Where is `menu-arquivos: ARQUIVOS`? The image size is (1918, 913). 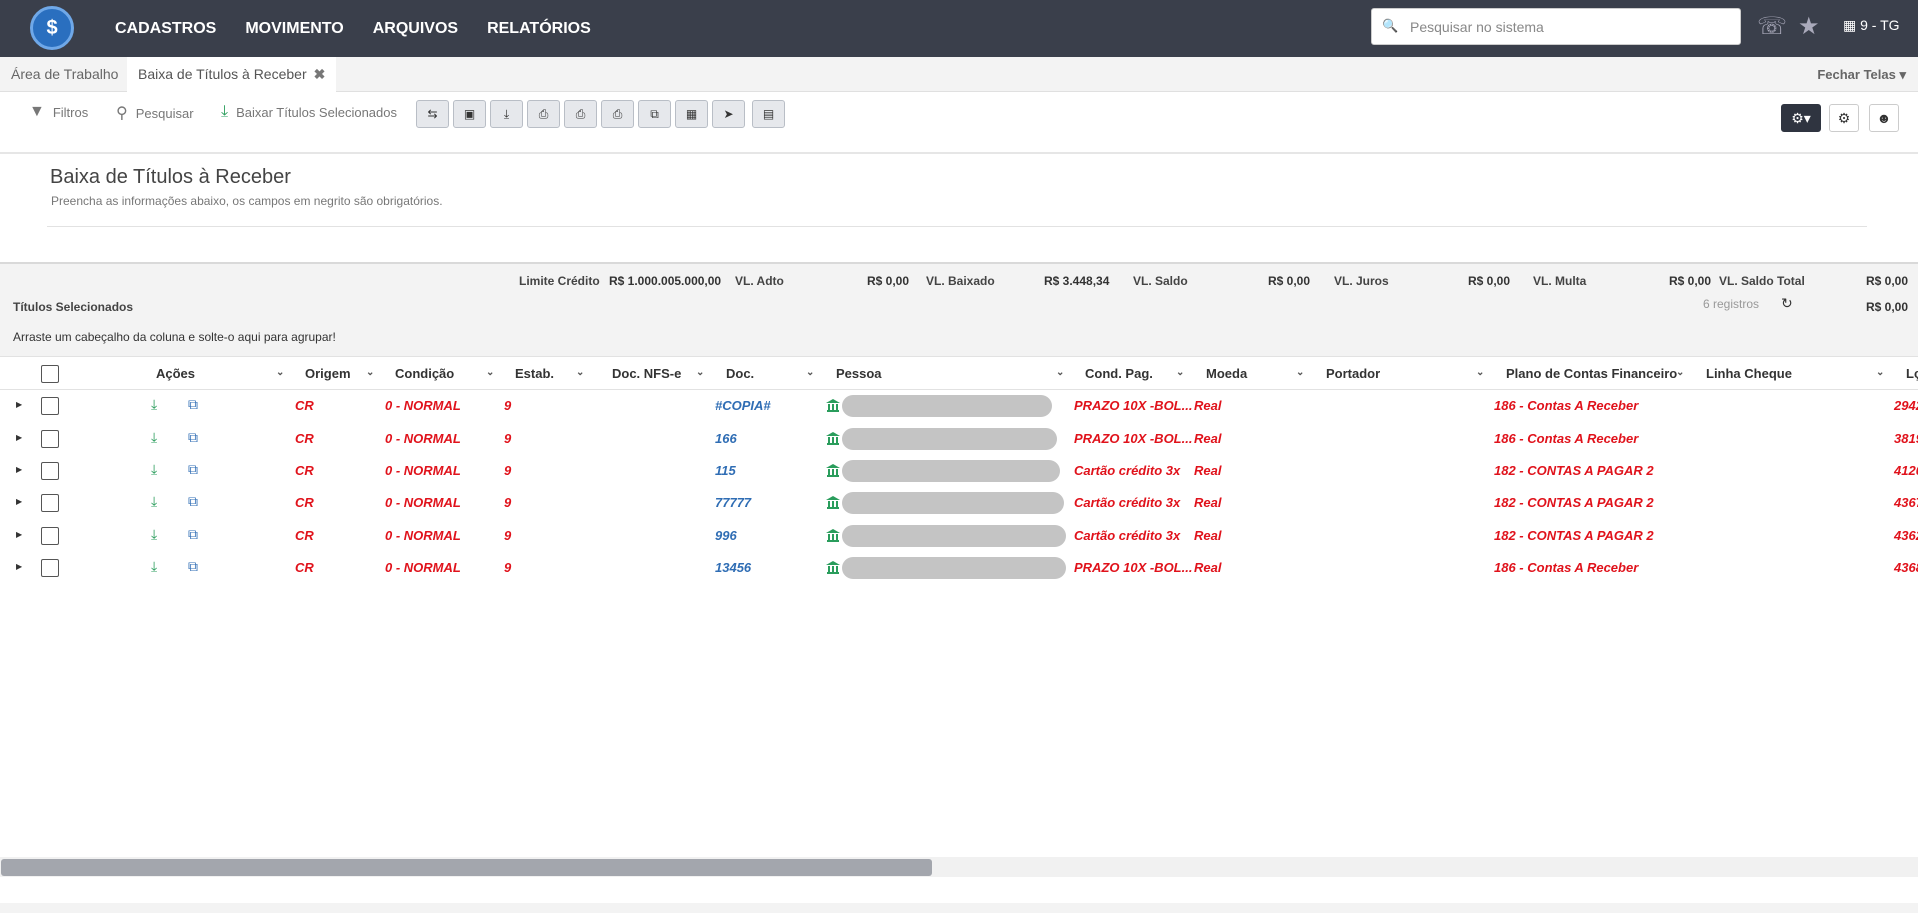
menu-arquivos: ARQUIVOS is located at coordinates (415, 28).